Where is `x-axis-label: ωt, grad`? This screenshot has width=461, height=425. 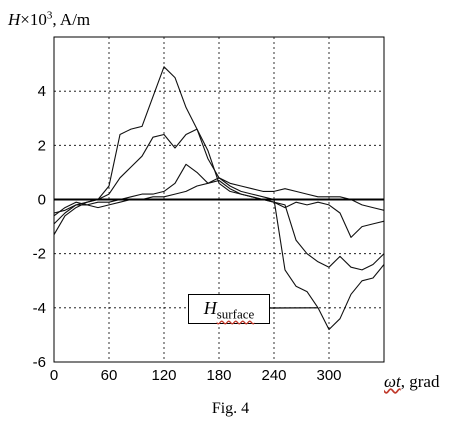
x-axis-label: ωt, grad is located at coordinates (412, 381).